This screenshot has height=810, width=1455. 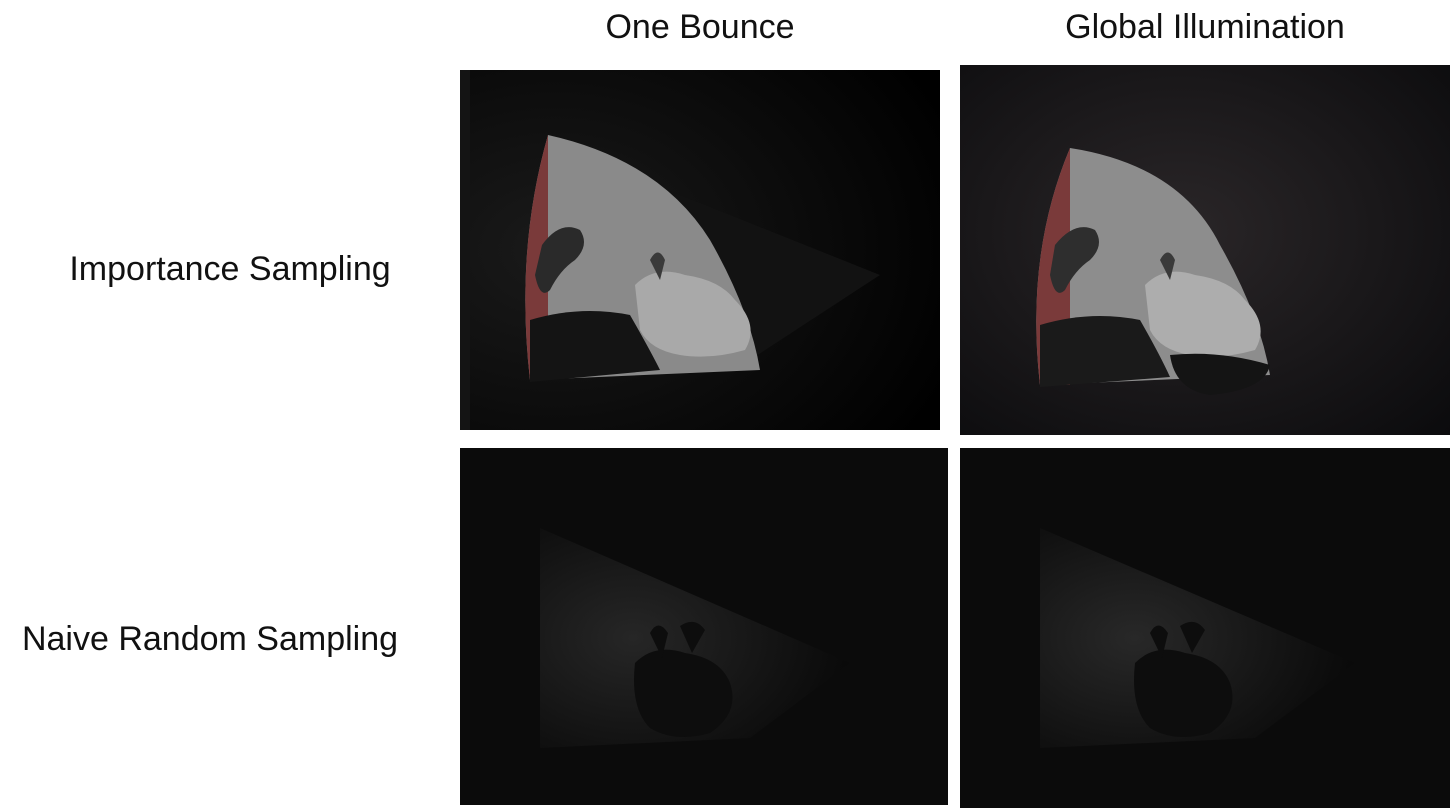 I want to click on render-naive-global-illumination, so click(x=1205, y=628).